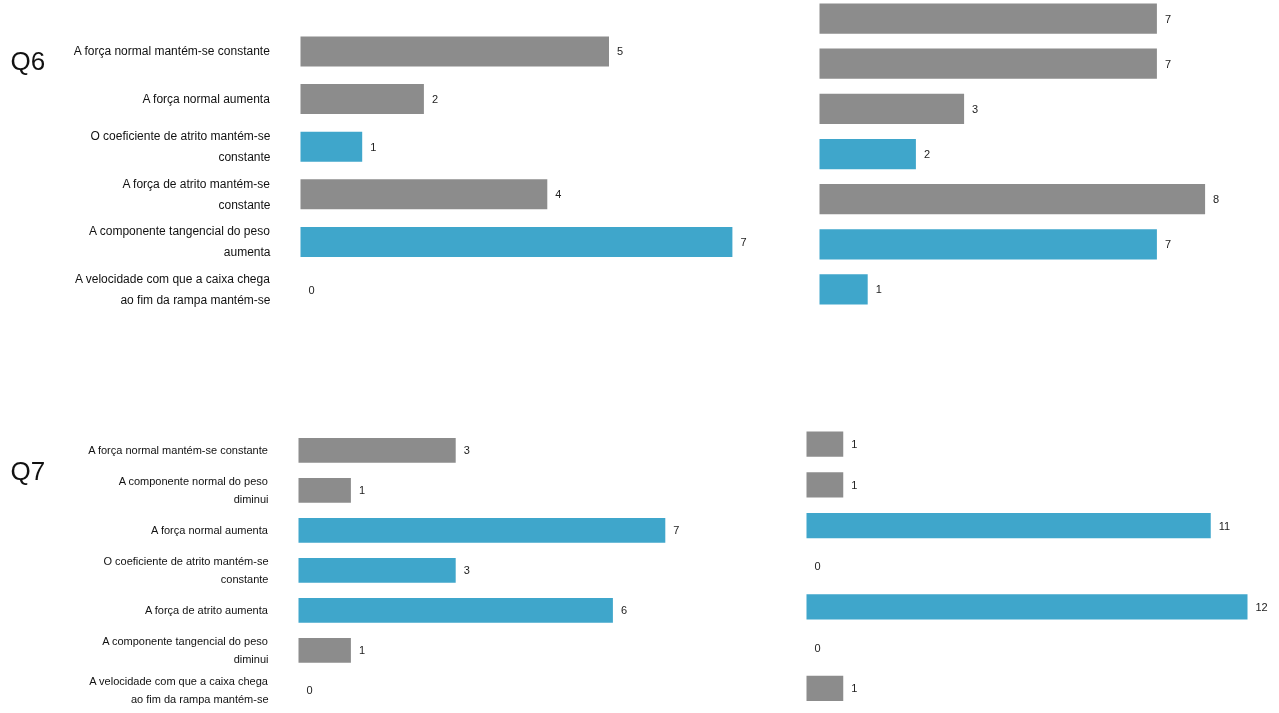 The height and width of the screenshot is (713, 1279). I want to click on y-tick-label: A componente tangencial do peso diminui, so click(185, 650).